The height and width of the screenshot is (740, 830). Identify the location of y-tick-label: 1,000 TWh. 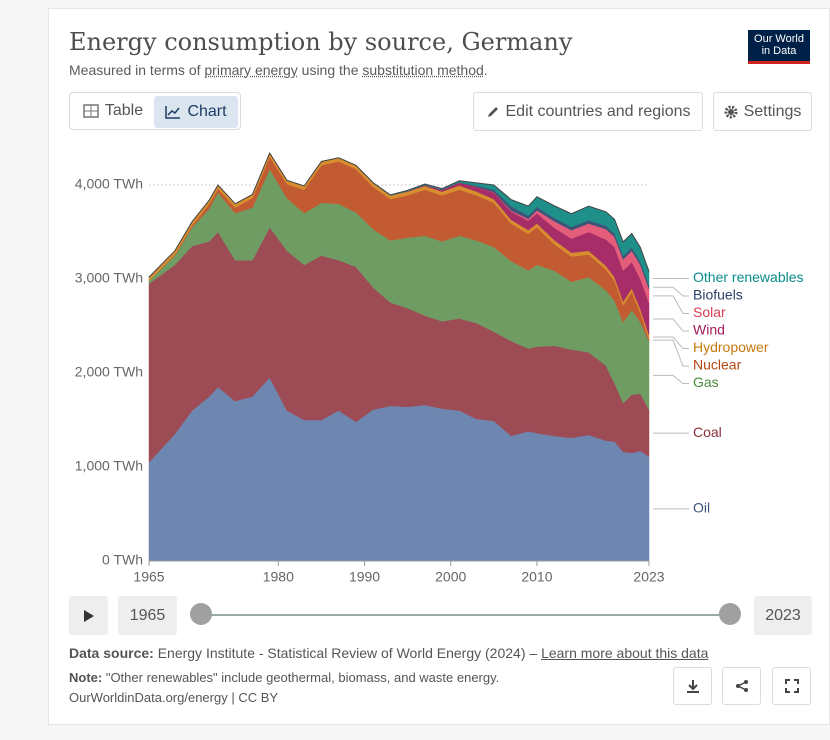
(109, 466).